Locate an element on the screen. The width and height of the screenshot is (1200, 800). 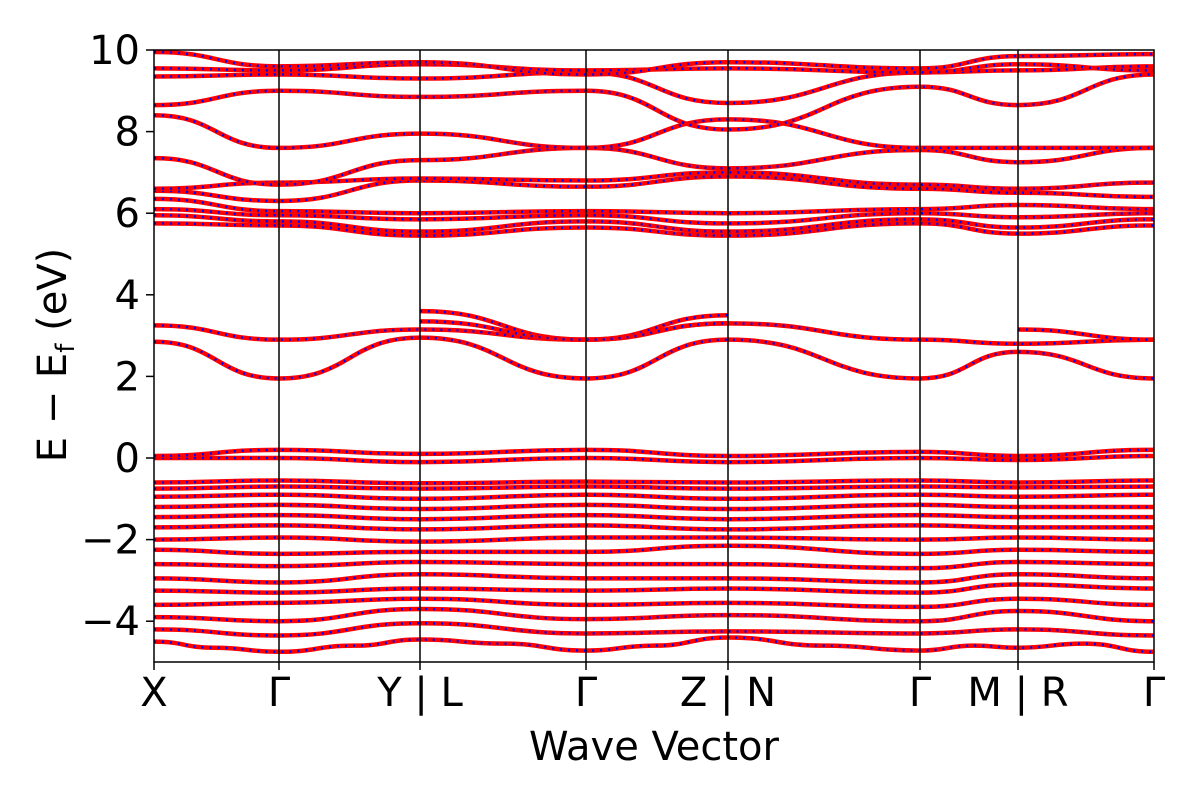
y-axis-label-unit: (eV) is located at coordinates (53, 296).